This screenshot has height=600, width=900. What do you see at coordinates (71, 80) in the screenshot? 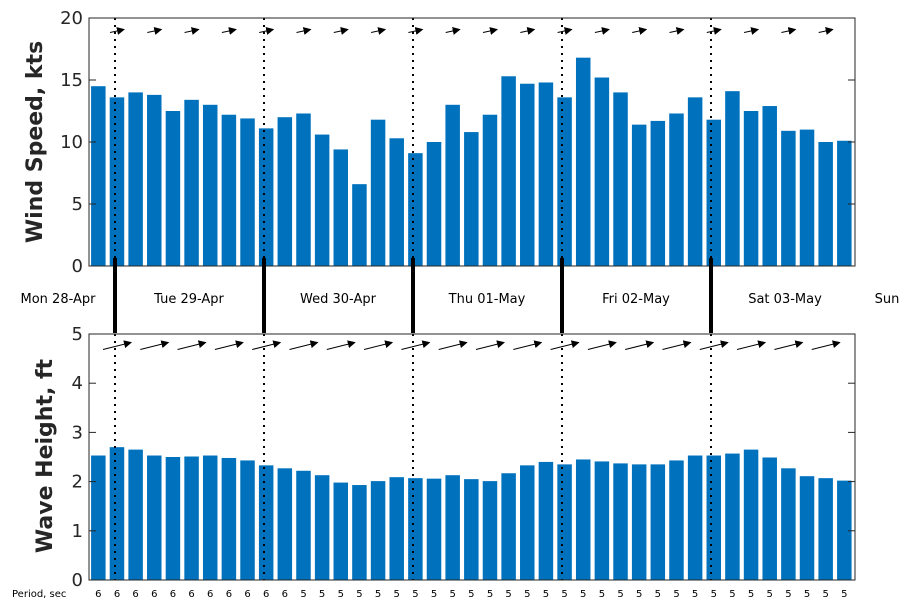
I see `y-tick-label: 15` at bounding box center [71, 80].